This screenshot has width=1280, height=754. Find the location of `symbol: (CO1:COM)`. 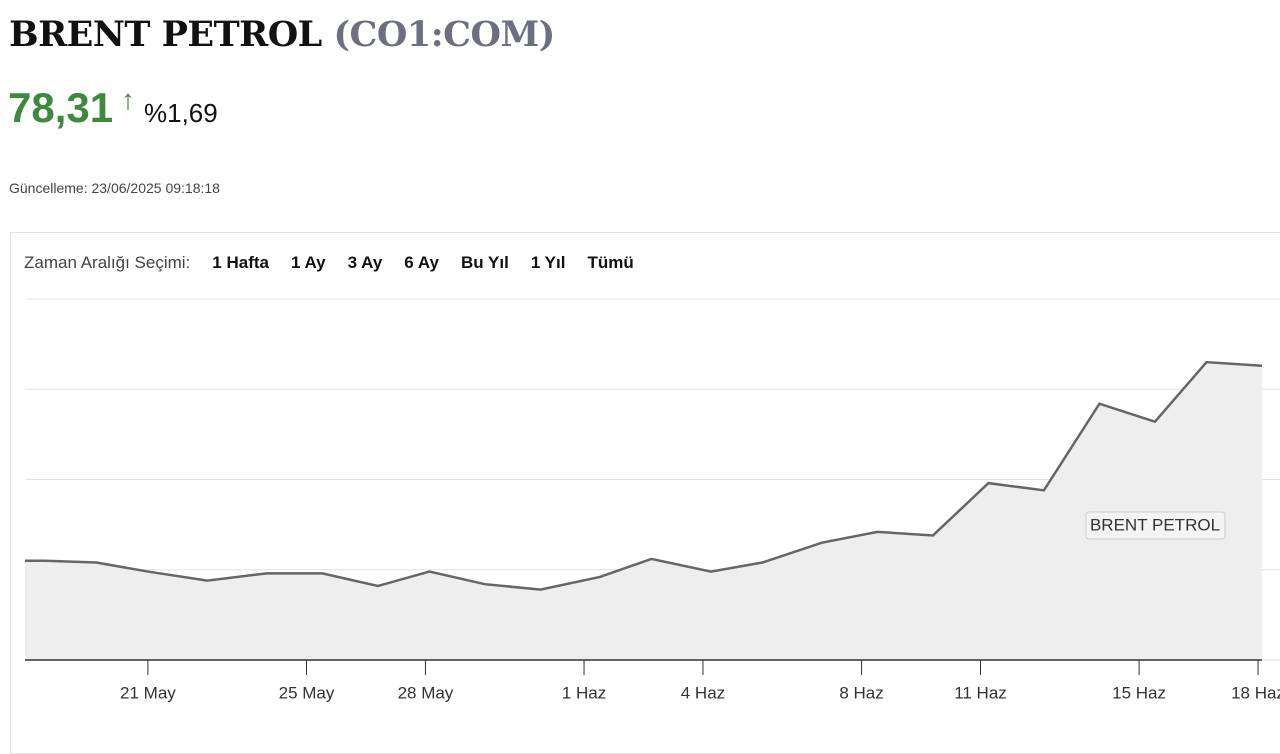

symbol: (CO1:COM) is located at coordinates (444, 34).